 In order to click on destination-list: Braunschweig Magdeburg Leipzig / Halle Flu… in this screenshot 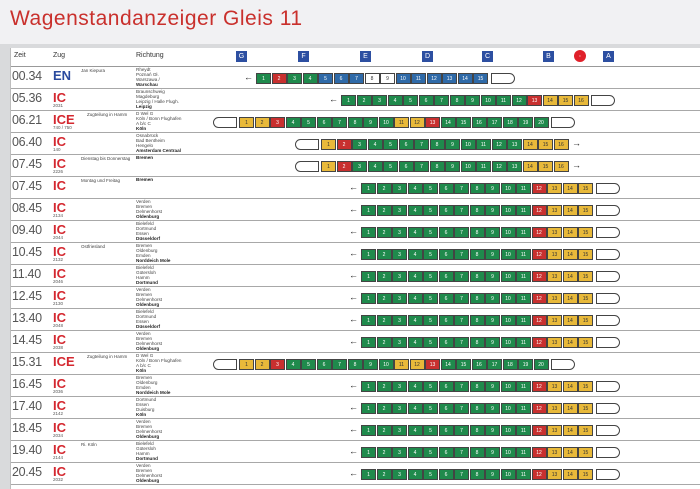, I will do `click(181, 99)`.